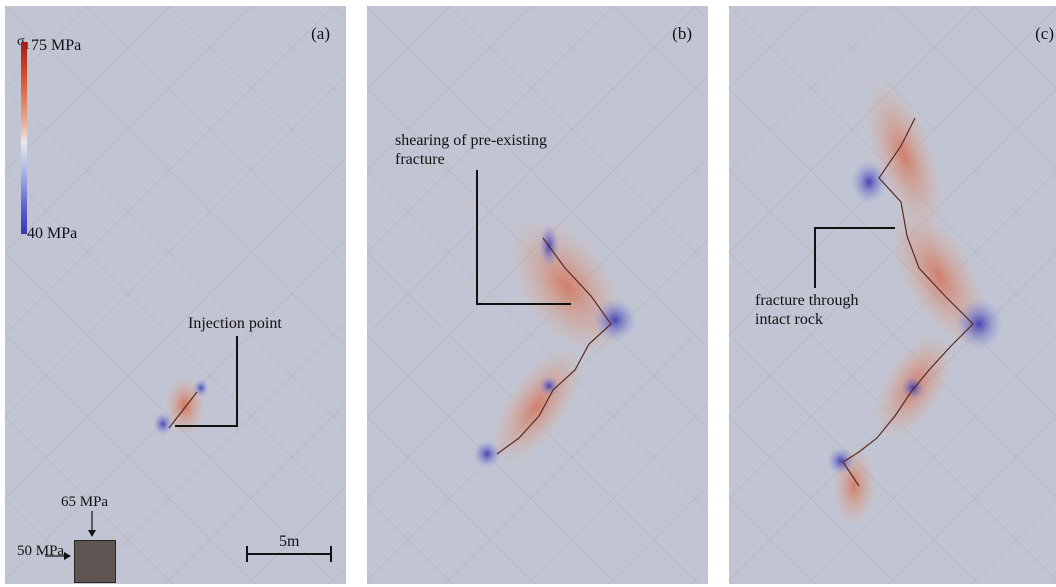 This screenshot has width=1056, height=587. I want to click on colorbar-min-label: 40 MPa, so click(52, 233).